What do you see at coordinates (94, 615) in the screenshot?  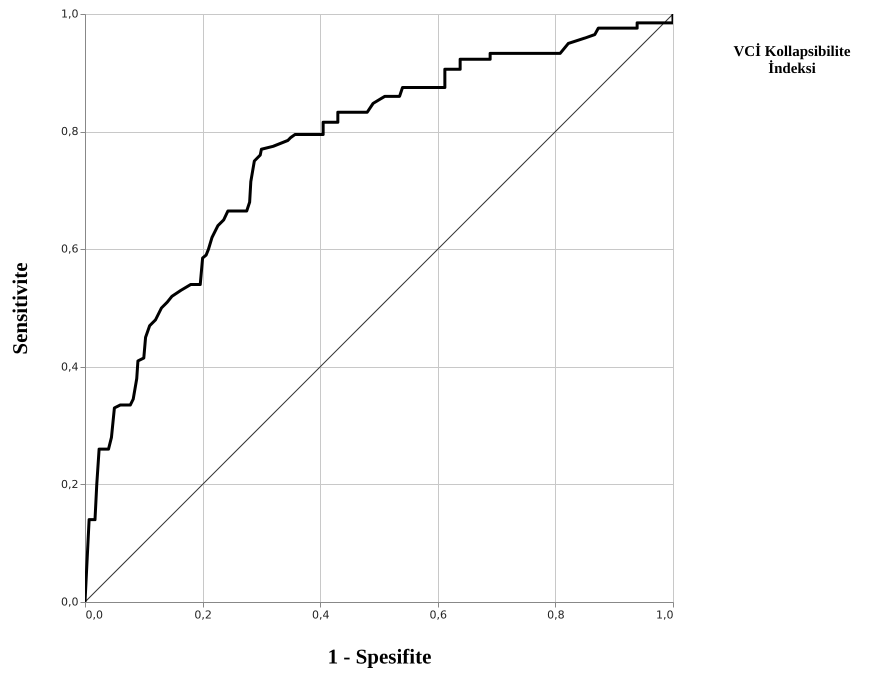 I see `x-tick-label: 0,0` at bounding box center [94, 615].